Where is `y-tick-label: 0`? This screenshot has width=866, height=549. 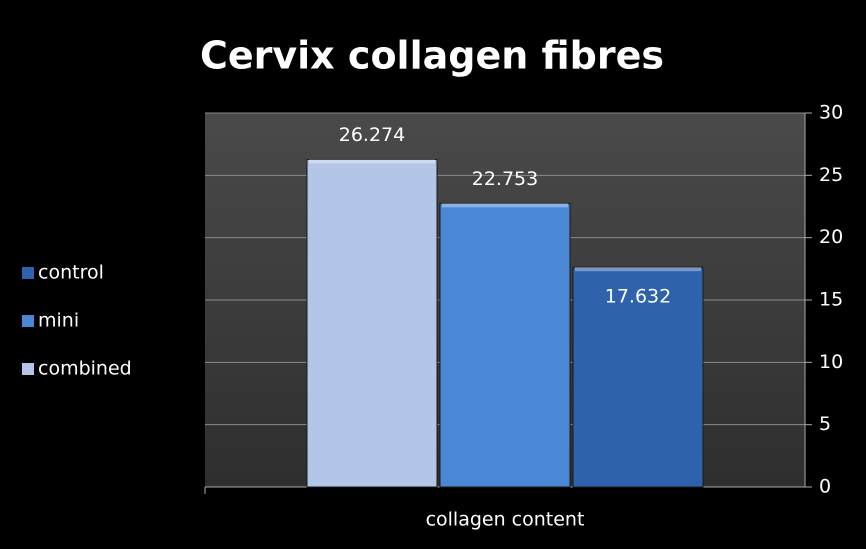 y-tick-label: 0 is located at coordinates (825, 487).